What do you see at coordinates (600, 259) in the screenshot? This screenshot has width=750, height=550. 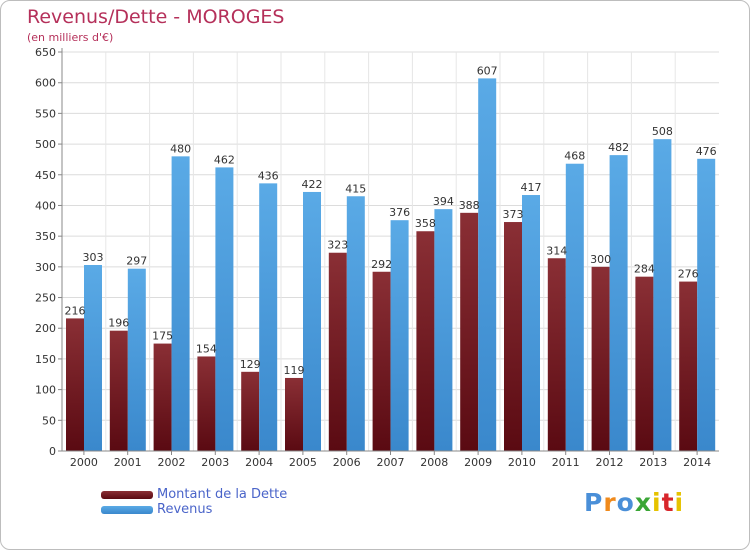 I see `dette-value-label: 300` at bounding box center [600, 259].